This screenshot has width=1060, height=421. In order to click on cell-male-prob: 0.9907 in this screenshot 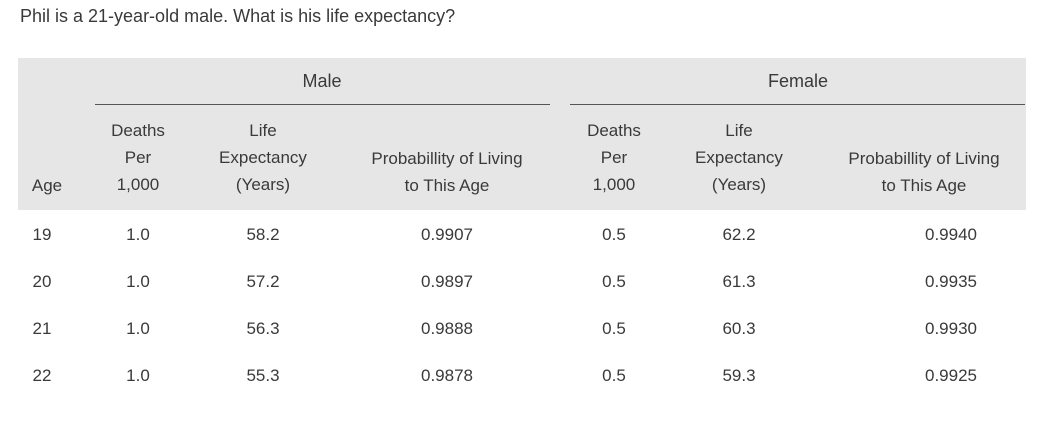, I will do `click(447, 234)`.